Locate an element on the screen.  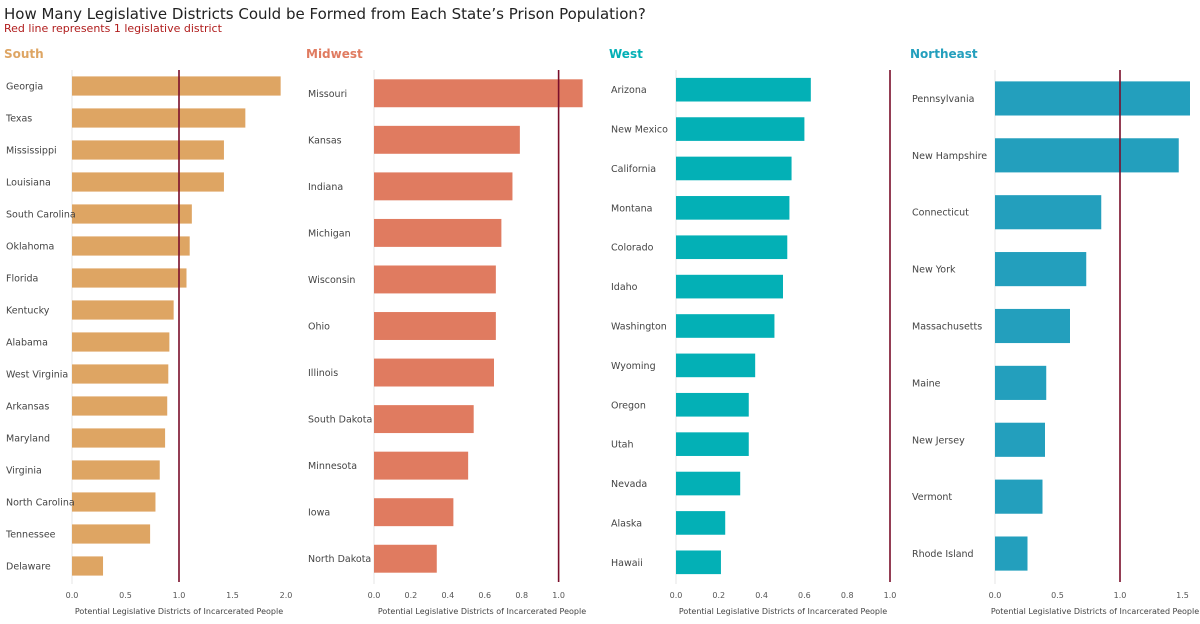
x-tick-label: 1.5 is located at coordinates (1182, 595).